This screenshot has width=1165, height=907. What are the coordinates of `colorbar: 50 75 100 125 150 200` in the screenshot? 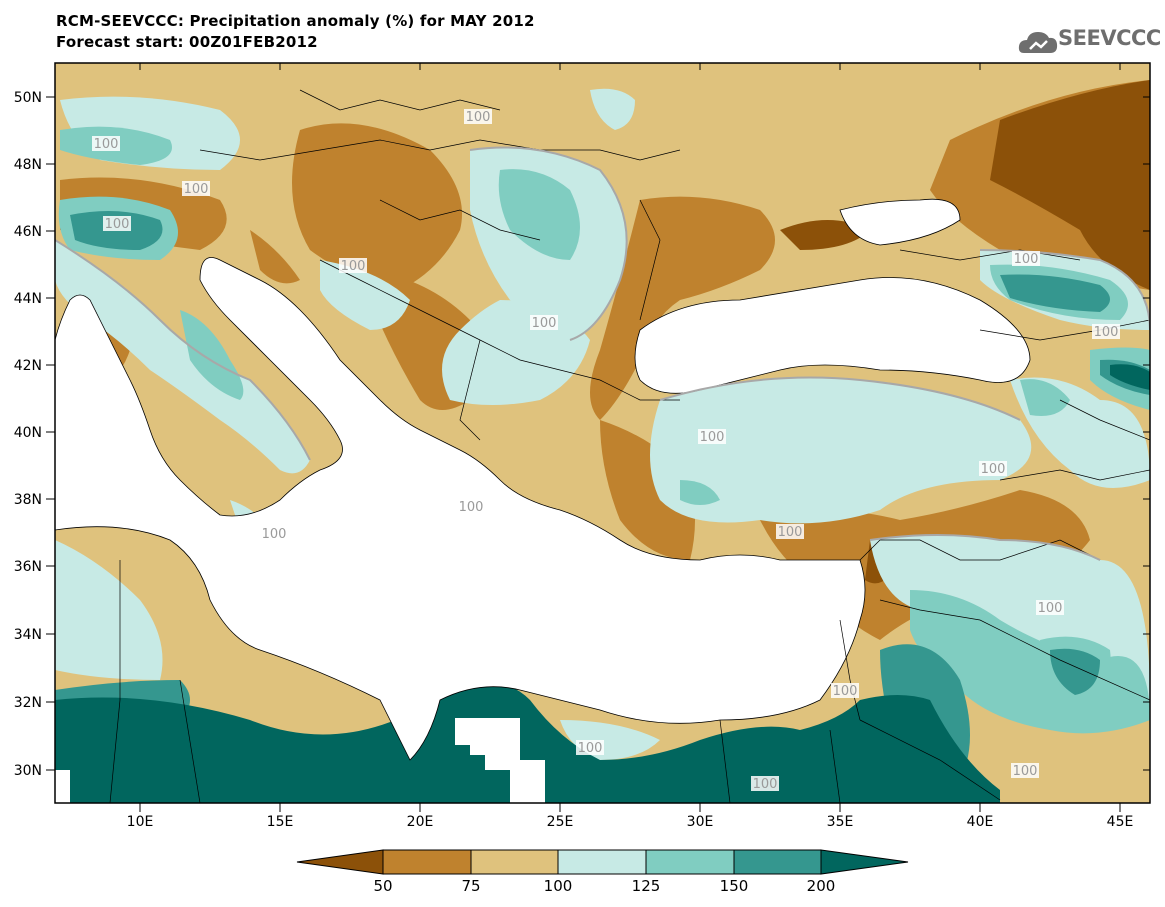 It's located at (602, 872).